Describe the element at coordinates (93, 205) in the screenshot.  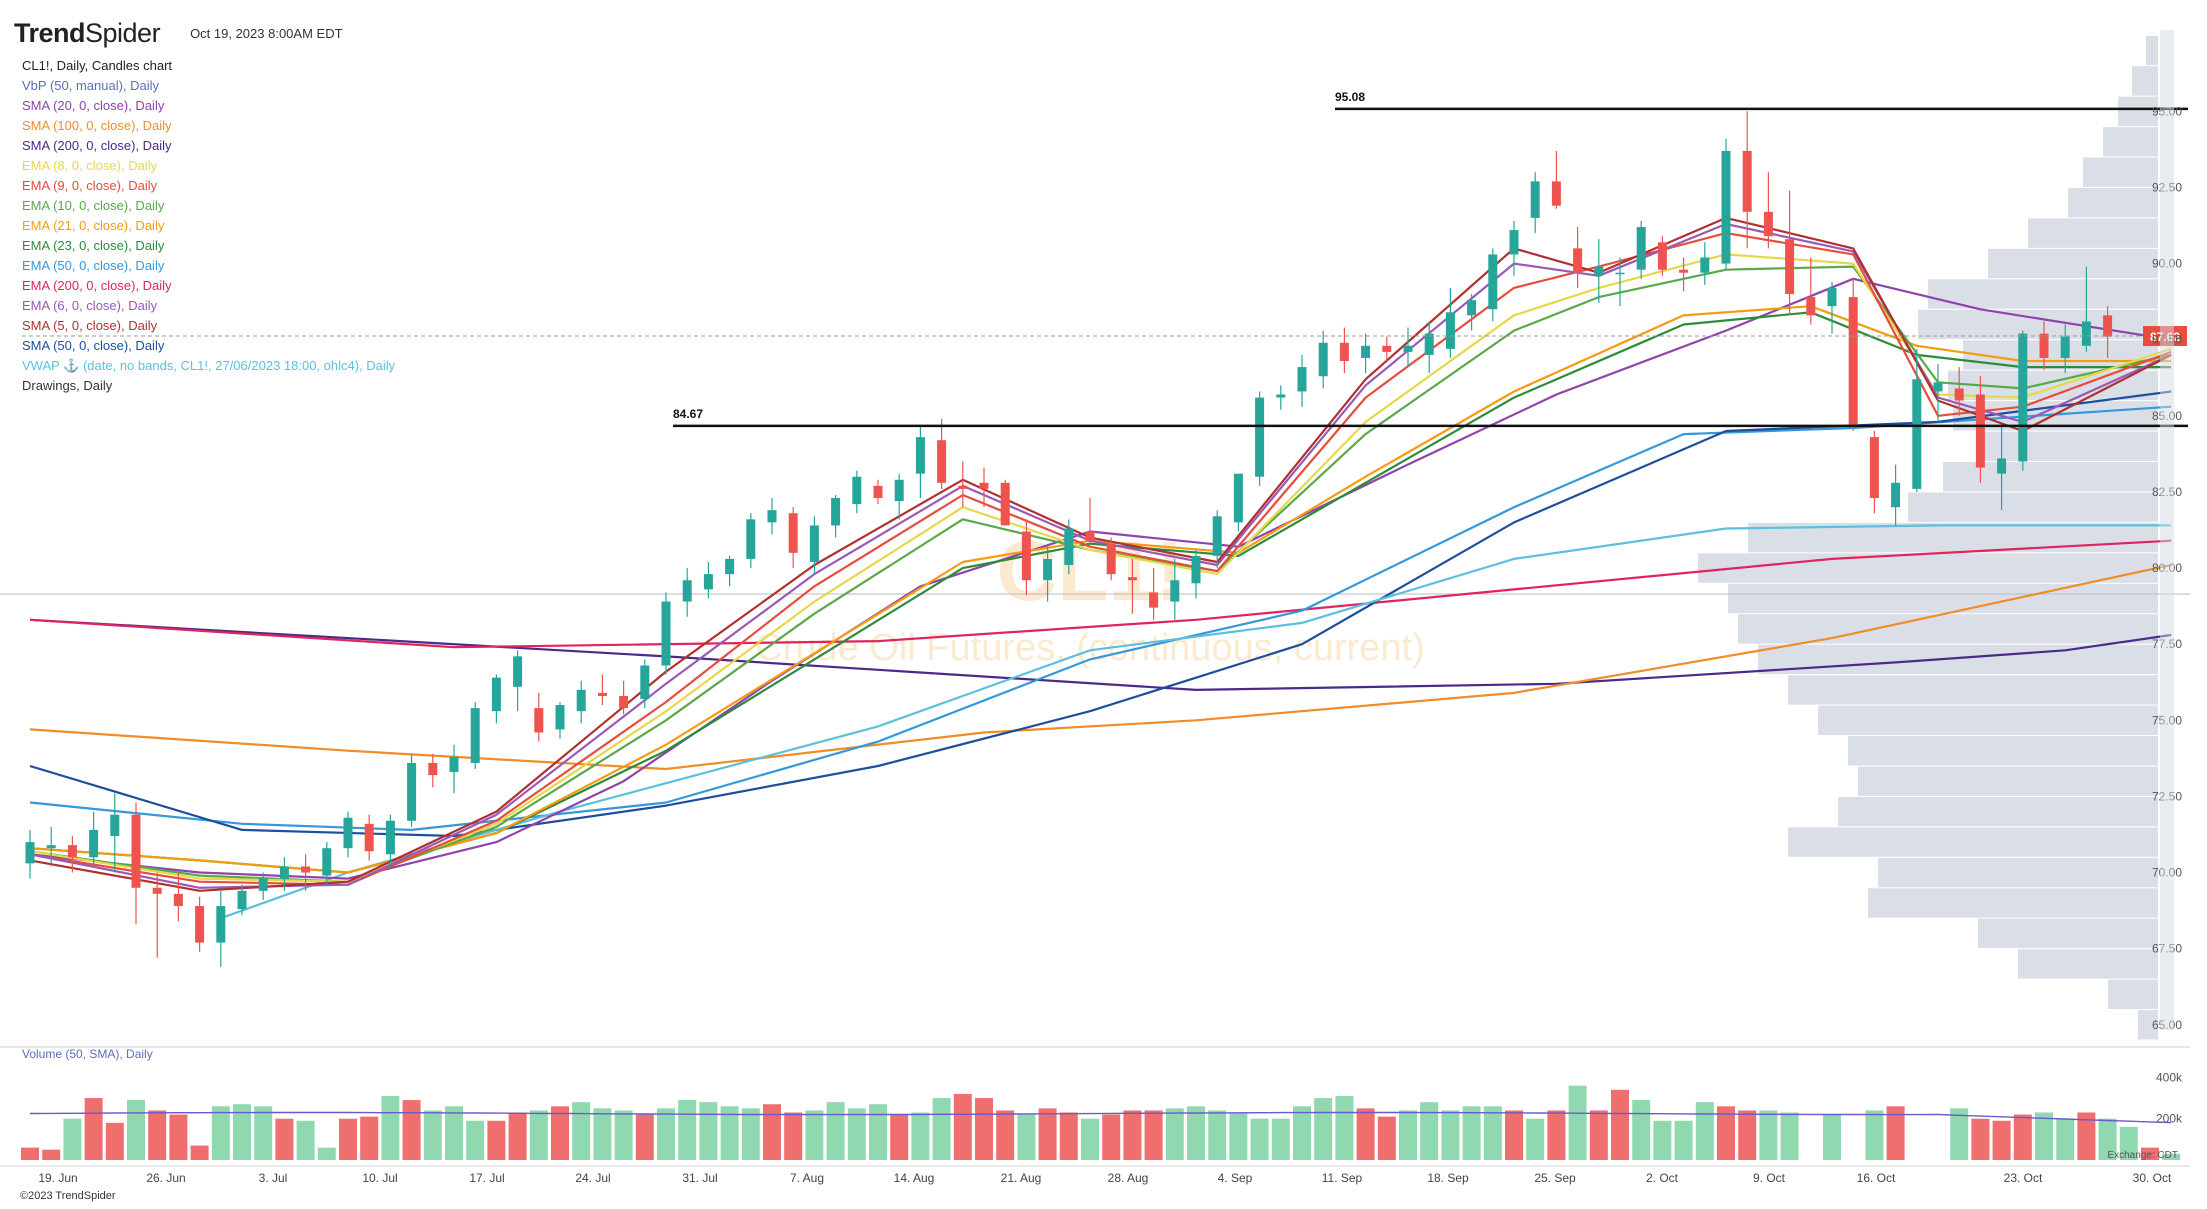
I see `legend-item: EMA (10, 0, close), Daily` at that location.